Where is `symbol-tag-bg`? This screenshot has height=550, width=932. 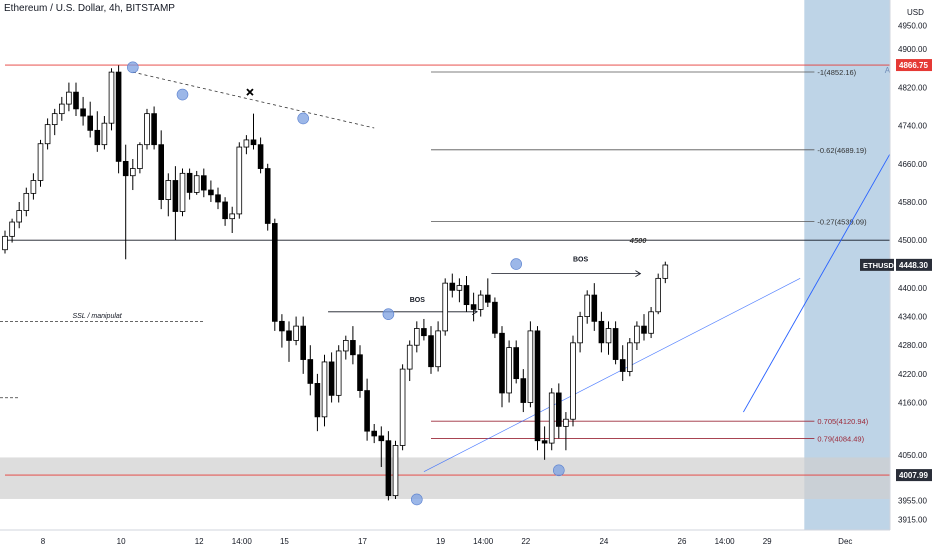 symbol-tag-bg is located at coordinates (877, 264).